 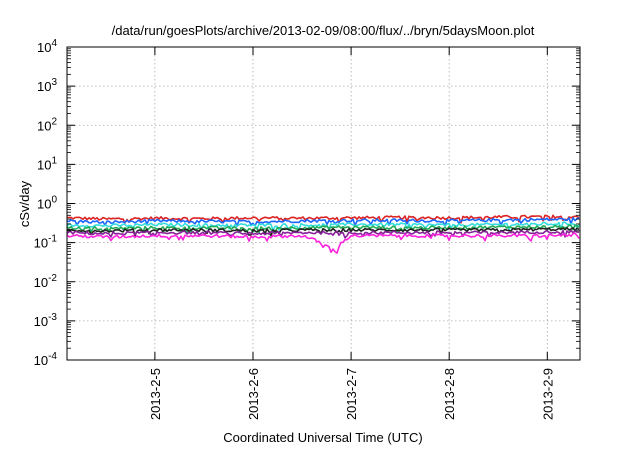 I want to click on y-tick-label-exponent: -2, so click(x=52, y=278).